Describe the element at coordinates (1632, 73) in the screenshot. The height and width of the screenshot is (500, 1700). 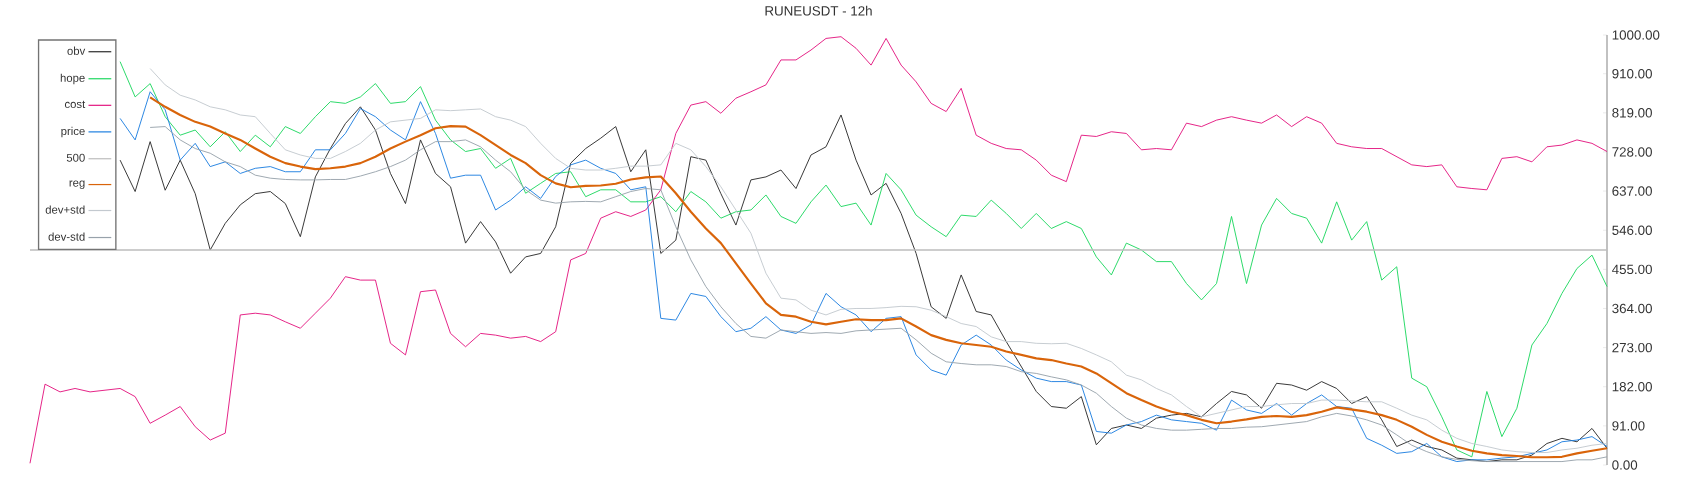
I see `y-tick-label: 910.00` at that location.